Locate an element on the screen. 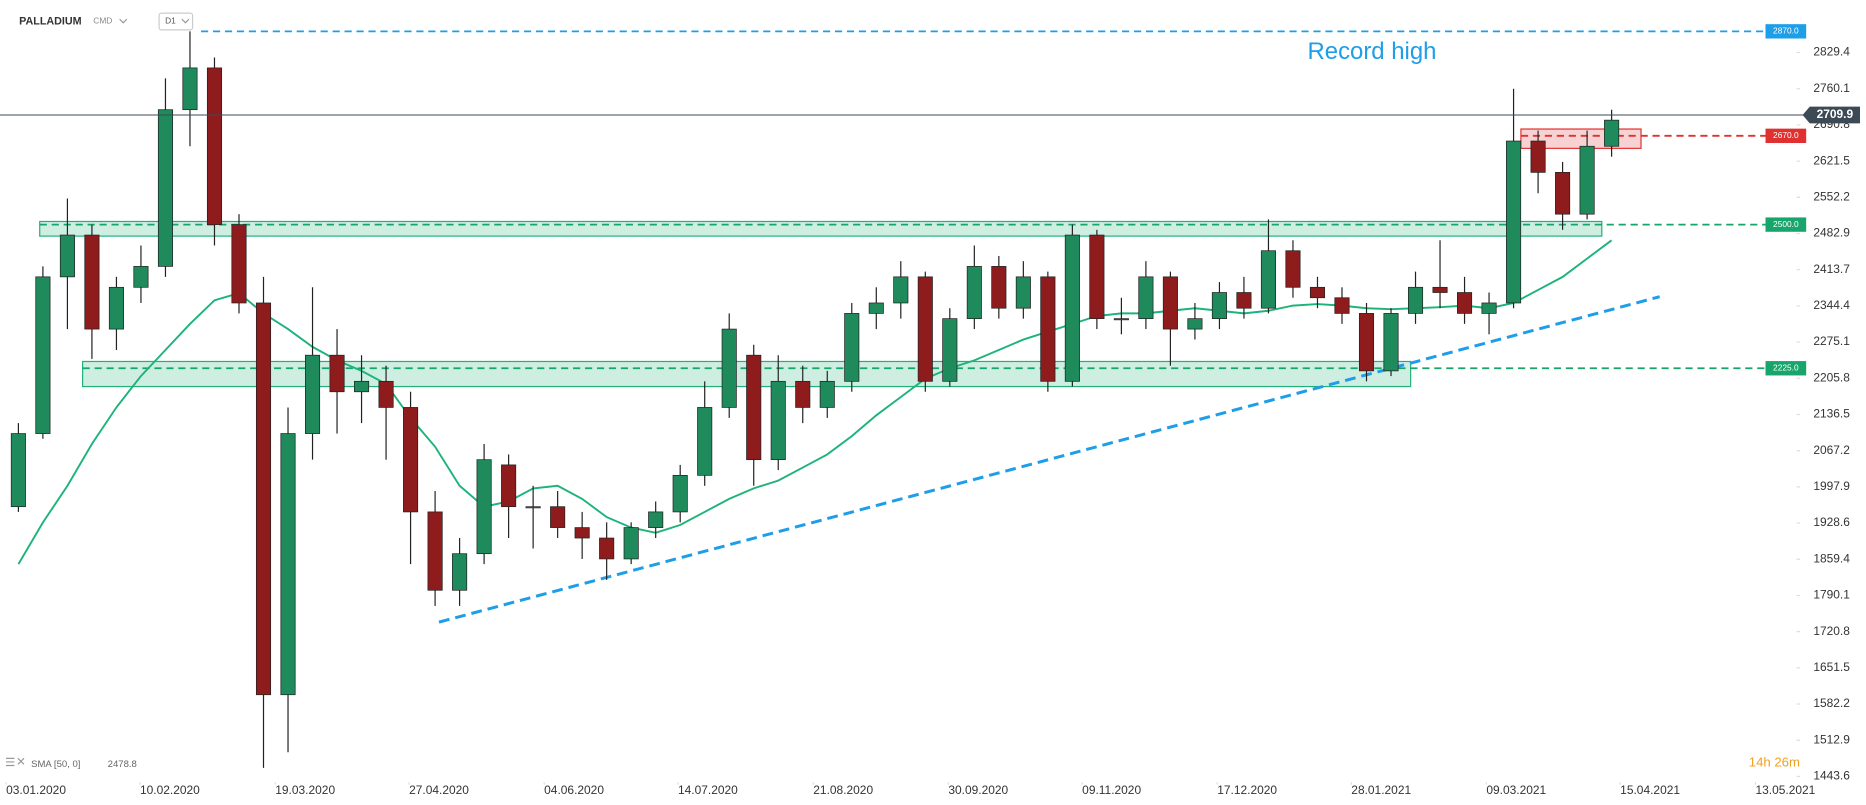  y-tick-label: 1859.4 is located at coordinates (1831, 558).